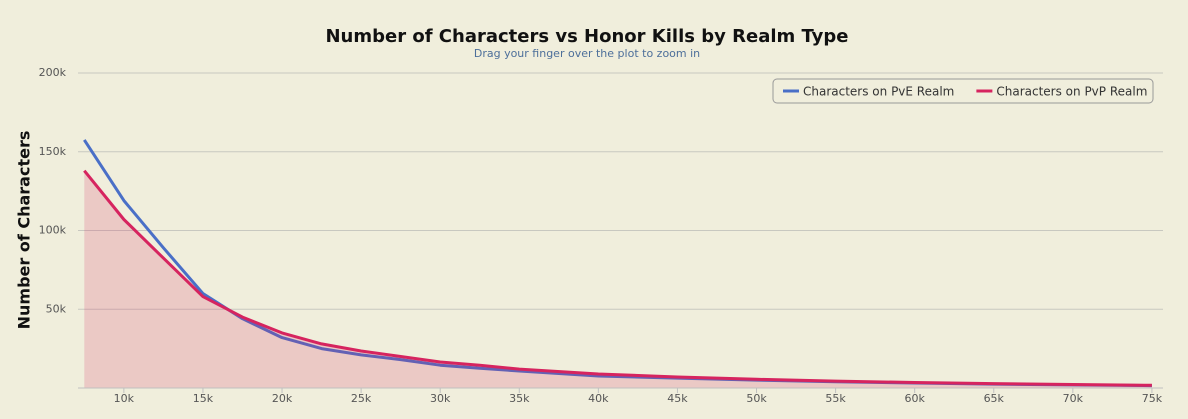 The height and width of the screenshot is (419, 1188). Describe the element at coordinates (519, 398) in the screenshot. I see `x-tick-label: 35k` at that location.